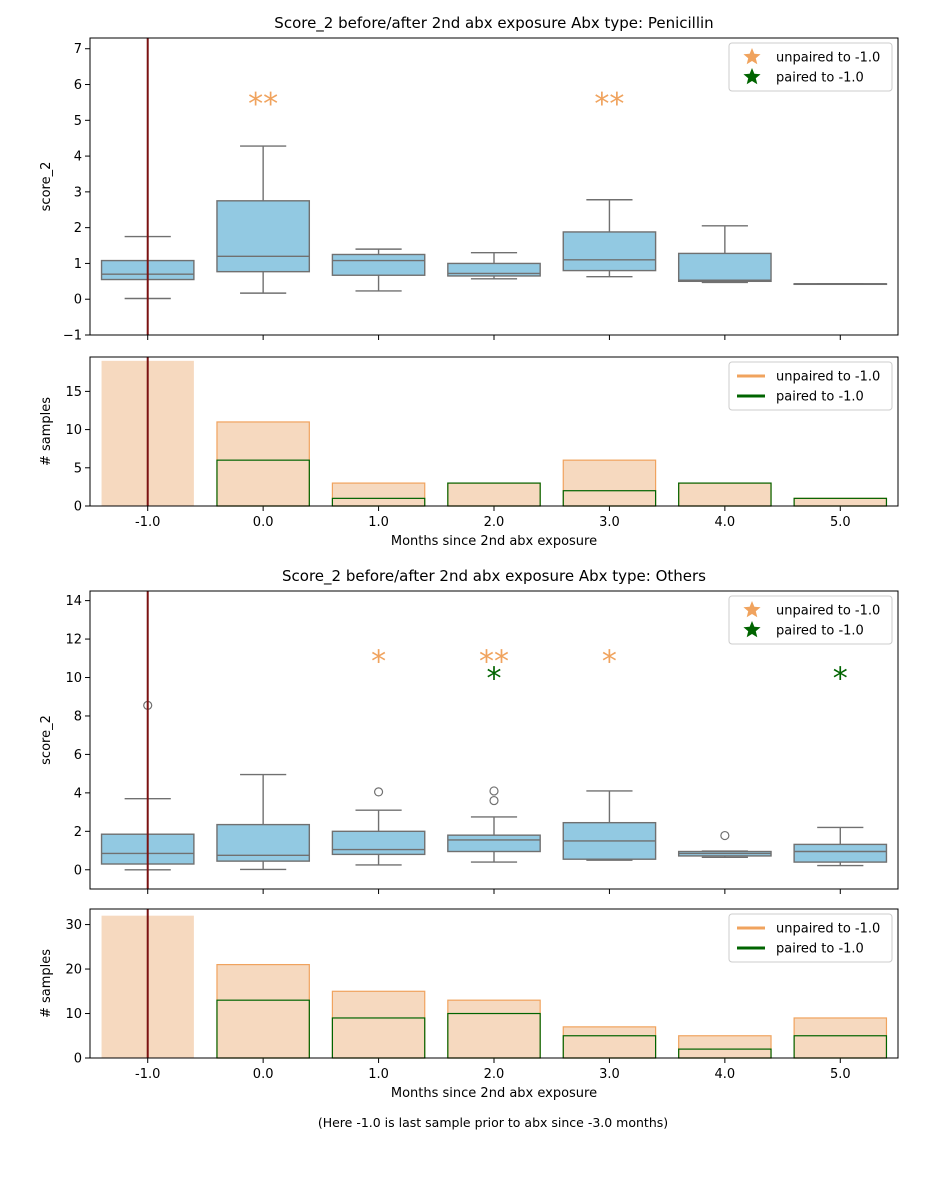 This screenshot has height=1179, width=945. Describe the element at coordinates (378, 494) in the screenshot. I see `bar-unpaired-1.0` at that location.